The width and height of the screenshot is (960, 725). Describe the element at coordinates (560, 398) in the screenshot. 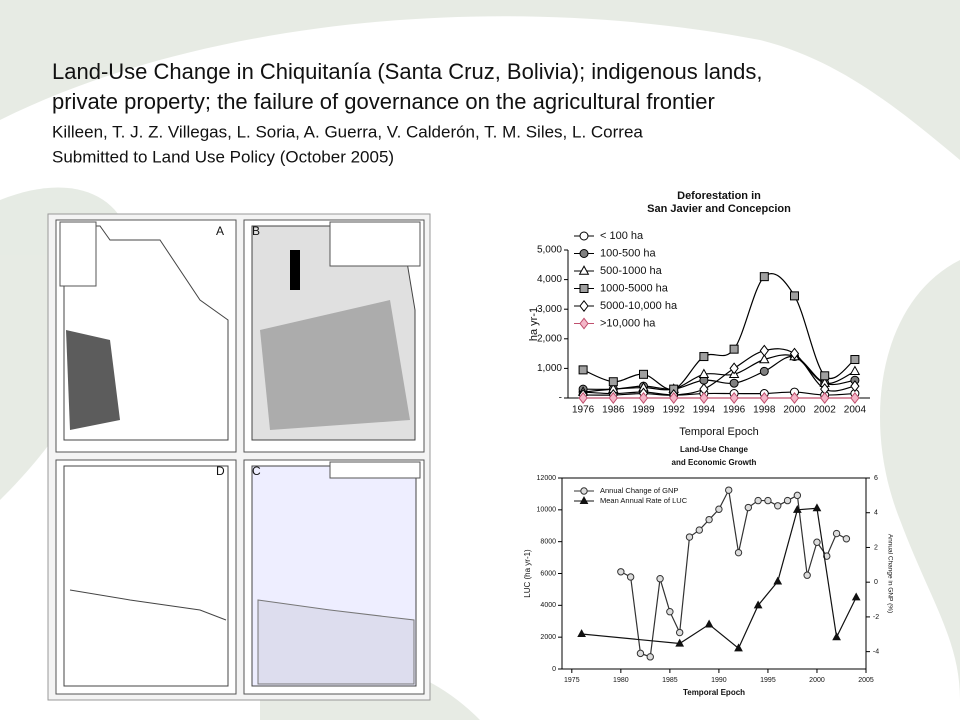

I see `y-tick-label: -` at that location.